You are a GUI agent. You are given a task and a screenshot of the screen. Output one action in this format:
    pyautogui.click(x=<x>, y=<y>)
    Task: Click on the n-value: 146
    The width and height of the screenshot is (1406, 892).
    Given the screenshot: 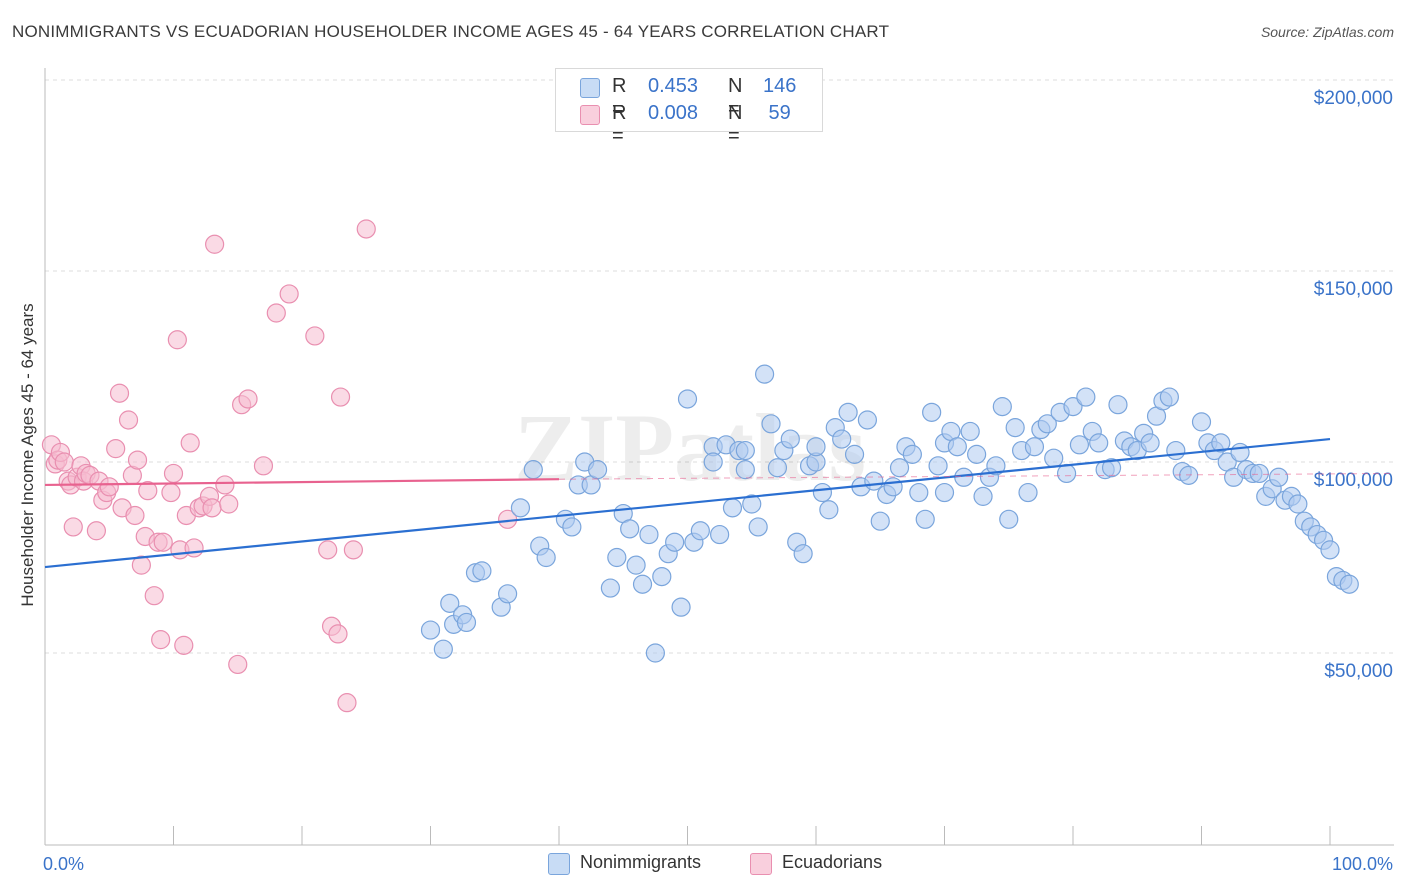 What is the action you would take?
    pyautogui.click(x=780, y=86)
    